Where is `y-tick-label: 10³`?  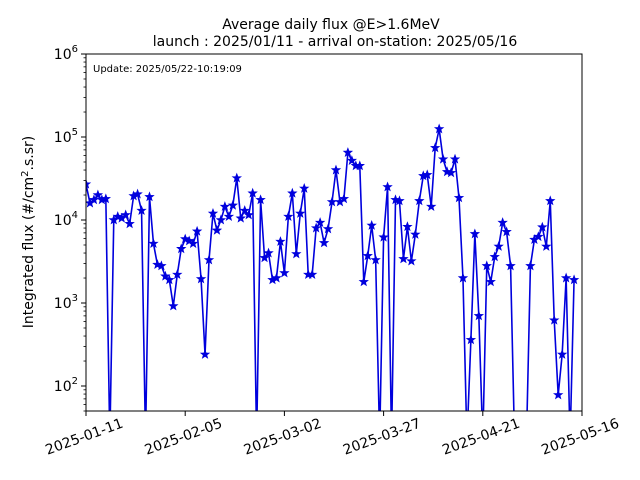
y-tick-label: 10³ is located at coordinates (66, 302).